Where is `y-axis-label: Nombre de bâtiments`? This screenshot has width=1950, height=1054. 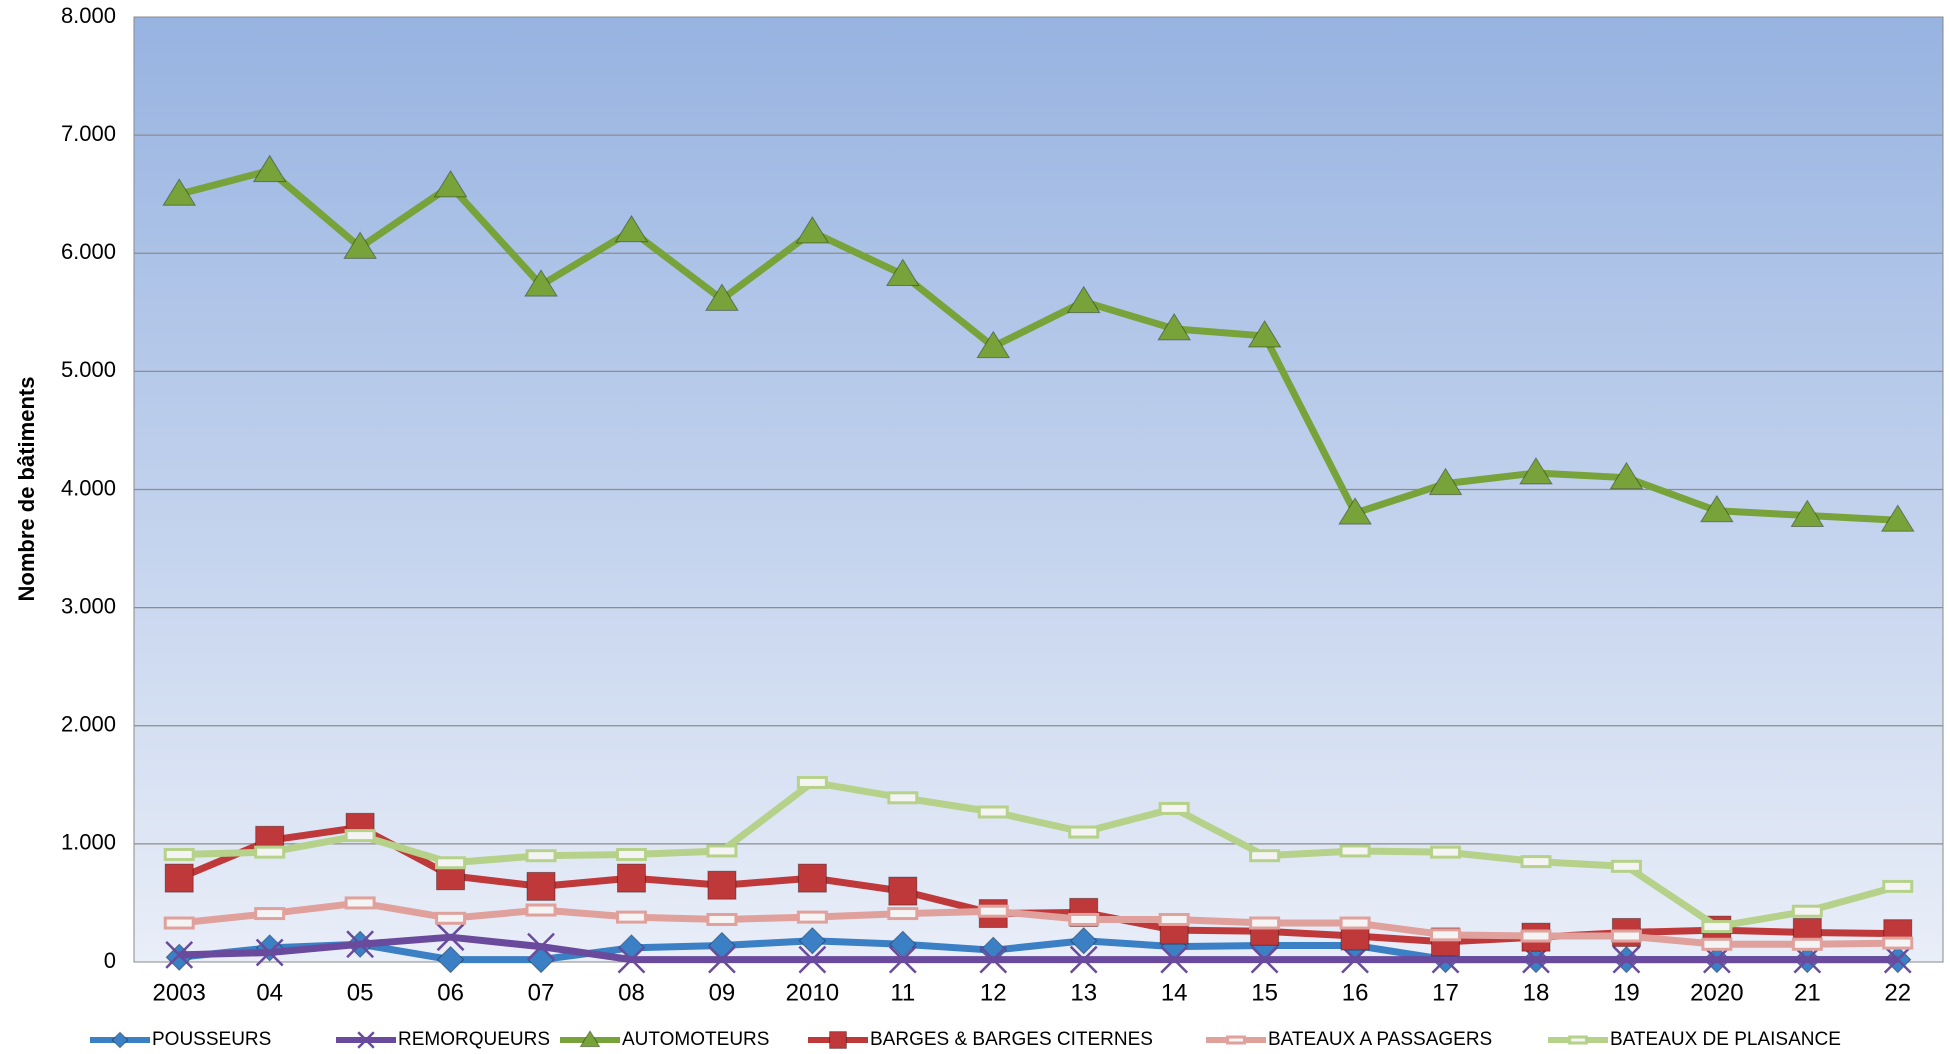 y-axis-label: Nombre de bâtiments is located at coordinates (26, 489).